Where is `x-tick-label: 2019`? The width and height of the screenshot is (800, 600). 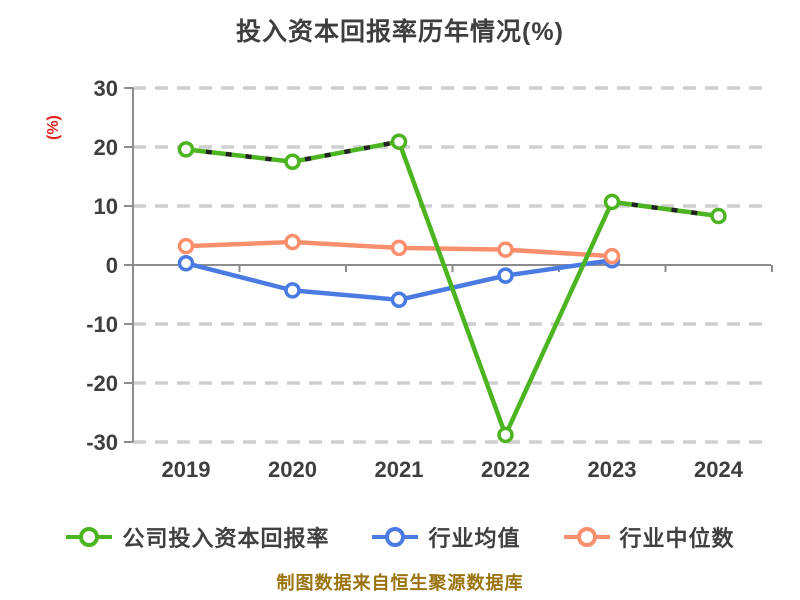 x-tick-label: 2019 is located at coordinates (186, 469).